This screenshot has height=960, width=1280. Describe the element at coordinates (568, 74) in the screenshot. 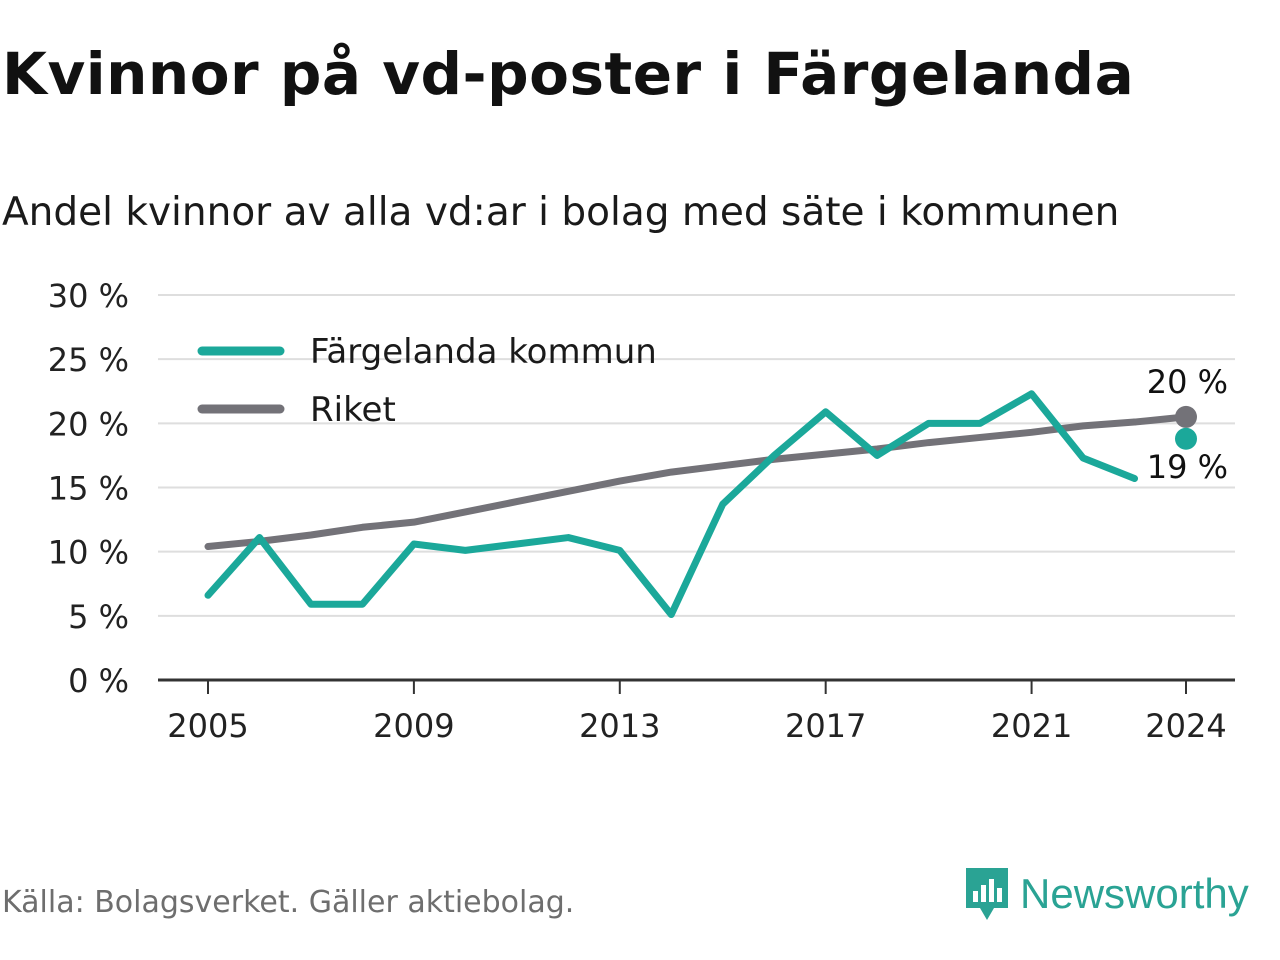

I see `chart-title: Kvinnor på vd-poster i Färgelanda` at that location.